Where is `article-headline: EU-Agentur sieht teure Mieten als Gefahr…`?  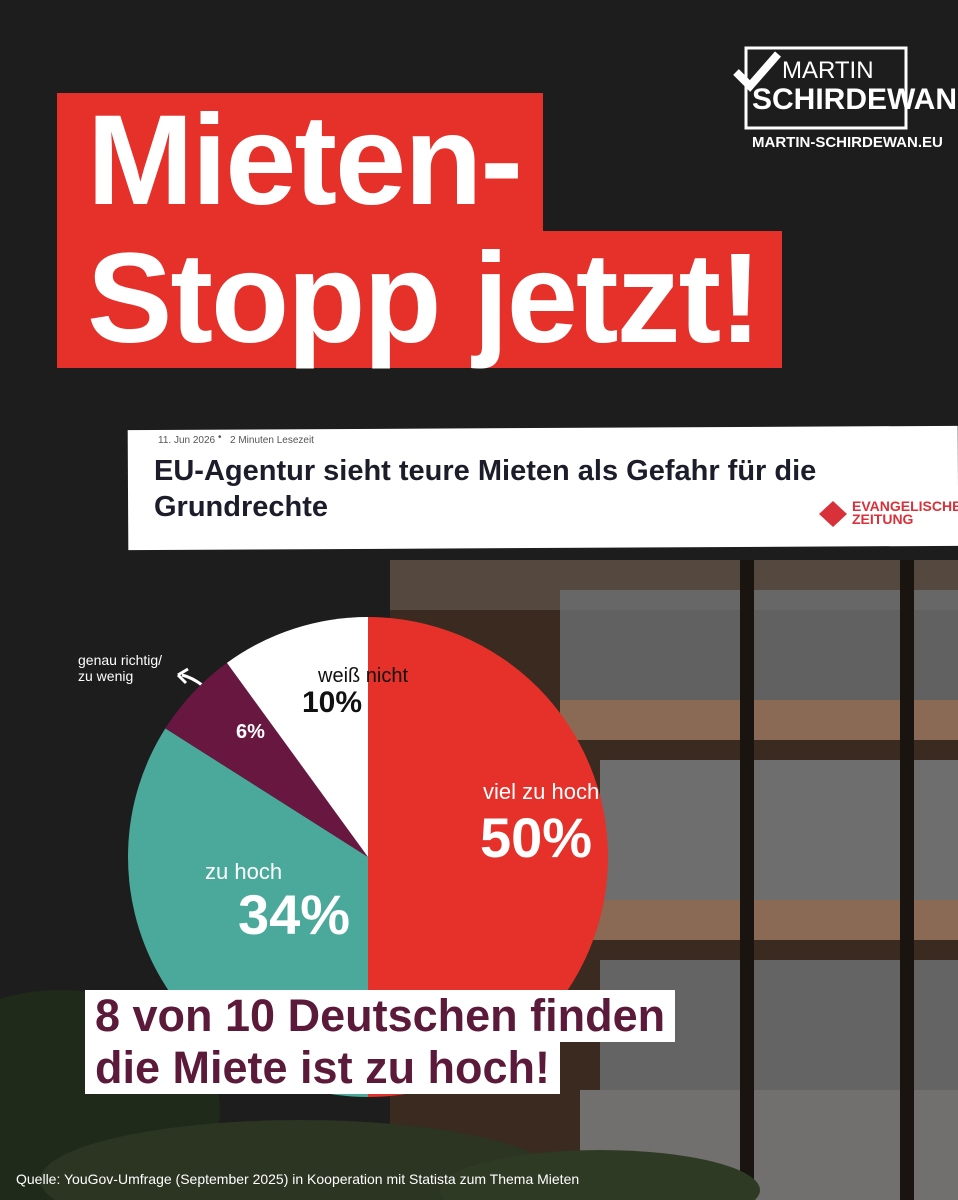
article-headline: EU-Agentur sieht teure Mieten als Gefahr… is located at coordinates (485, 489).